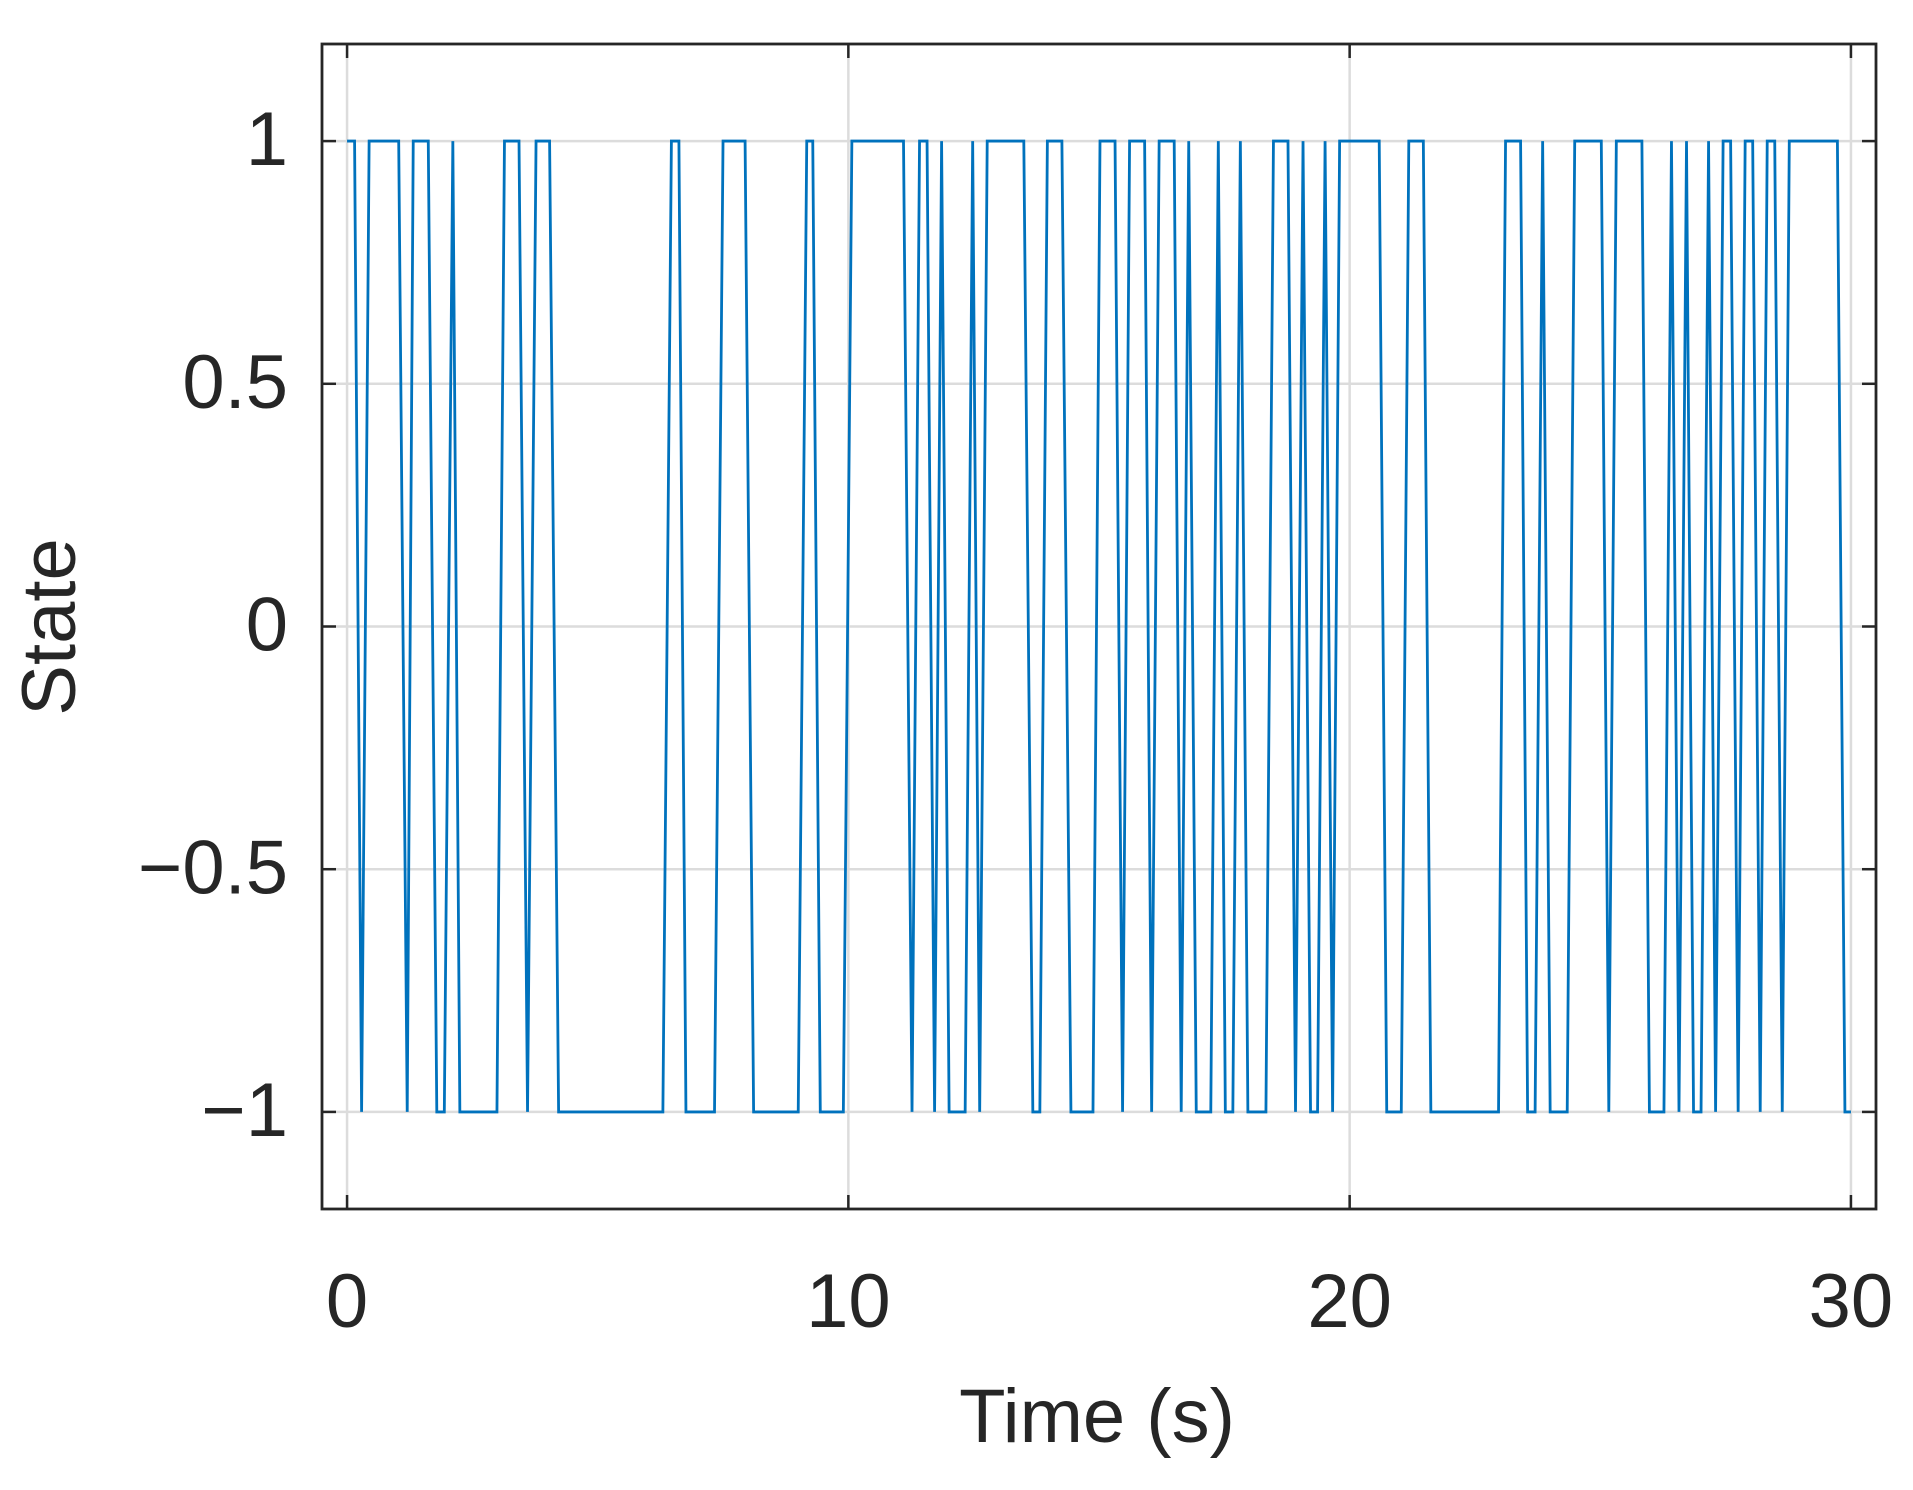 Image resolution: width=1913 pixels, height=1490 pixels. I want to click on x-tick-label: 10, so click(848, 1301).